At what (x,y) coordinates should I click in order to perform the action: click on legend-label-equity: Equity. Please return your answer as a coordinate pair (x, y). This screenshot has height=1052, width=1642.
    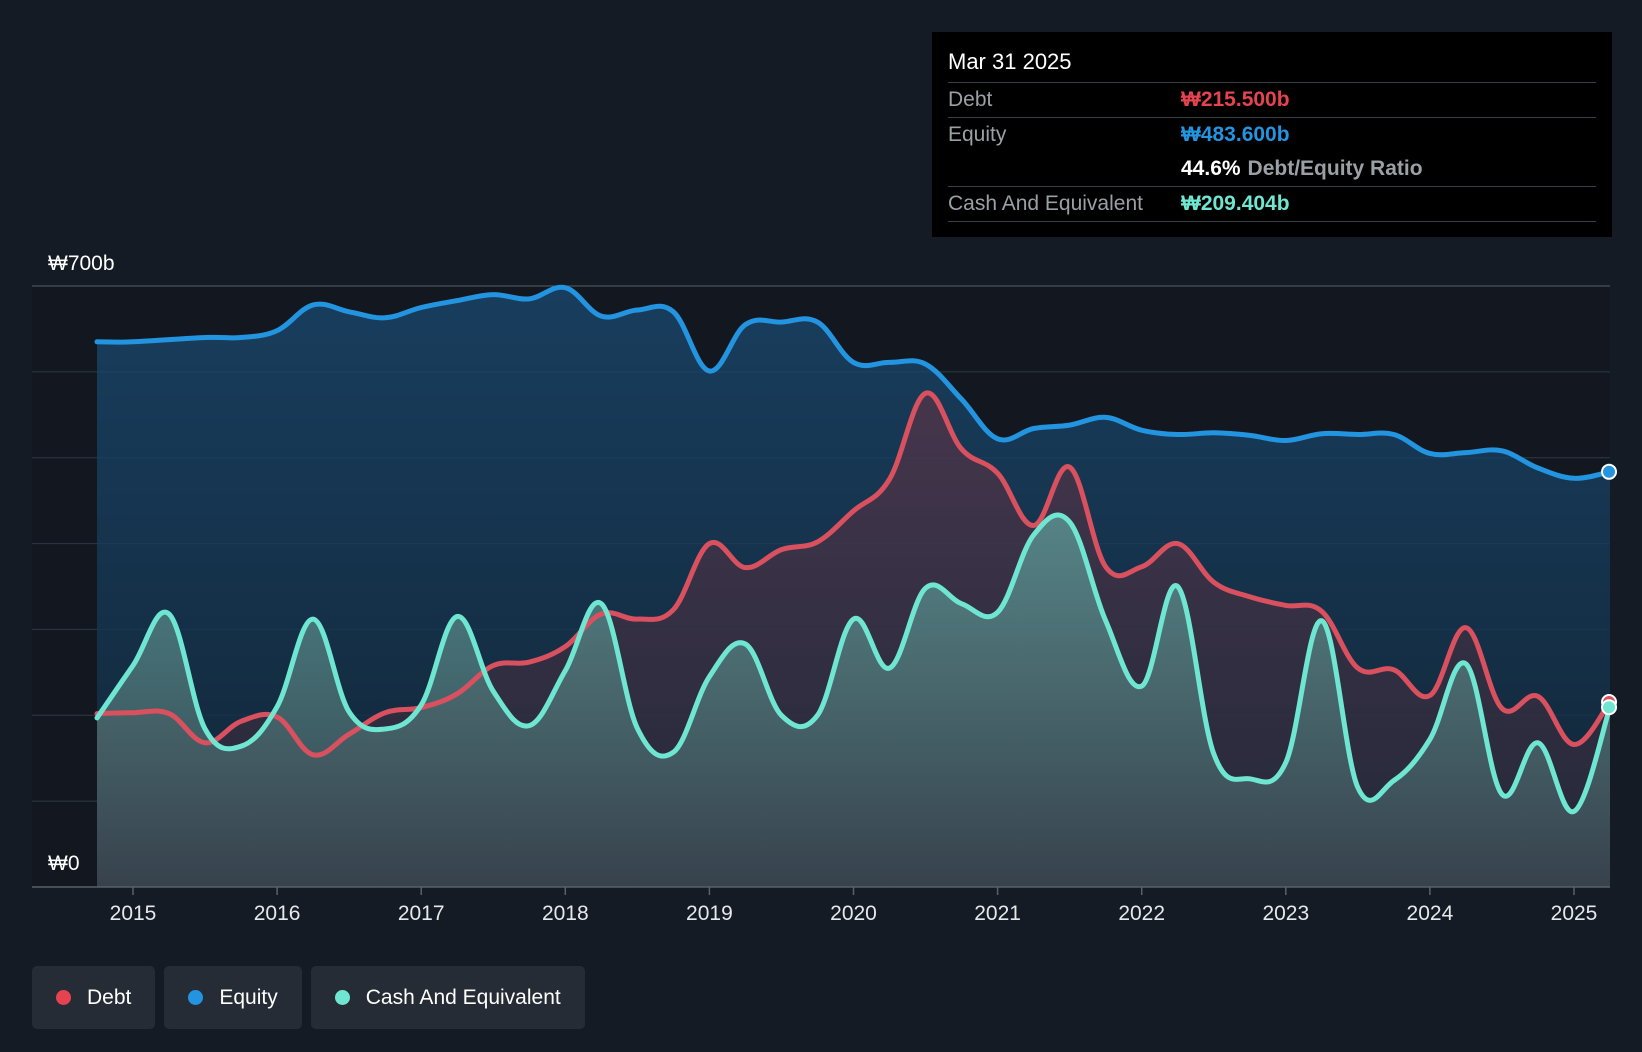
    Looking at the image, I should click on (248, 997).